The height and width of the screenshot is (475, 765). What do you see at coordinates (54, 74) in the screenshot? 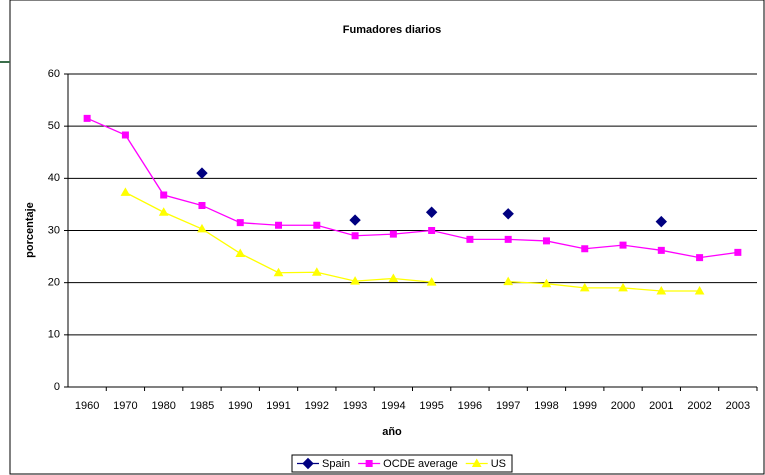
I see `y-tick-label: 60` at bounding box center [54, 74].